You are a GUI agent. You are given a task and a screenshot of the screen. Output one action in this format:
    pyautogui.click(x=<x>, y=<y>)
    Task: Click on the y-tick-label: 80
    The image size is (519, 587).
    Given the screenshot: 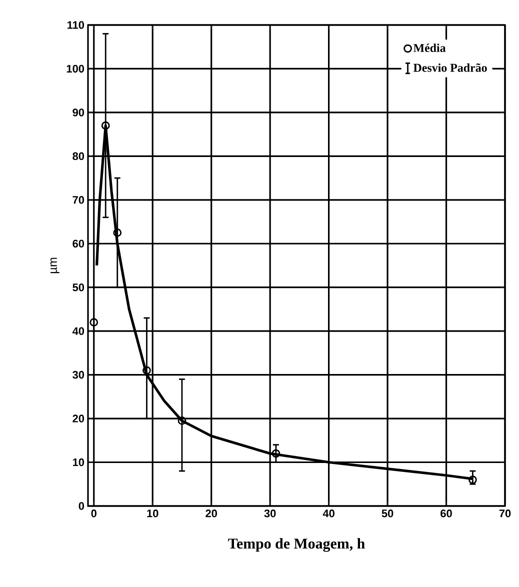 What is the action you would take?
    pyautogui.click(x=78, y=156)
    